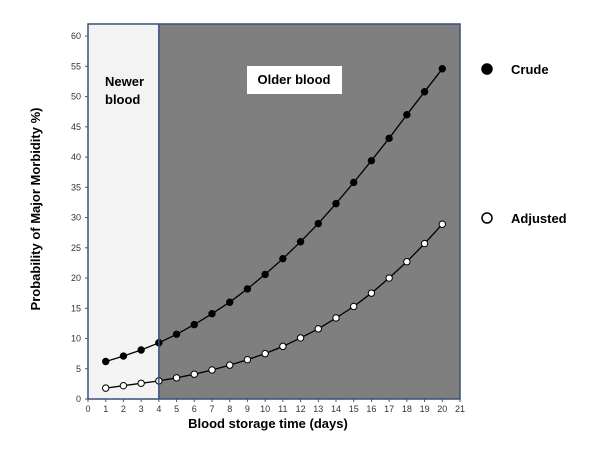 This screenshot has height=450, width=600. Describe the element at coordinates (123, 409) in the screenshot. I see `x-tick-label: 2` at that location.